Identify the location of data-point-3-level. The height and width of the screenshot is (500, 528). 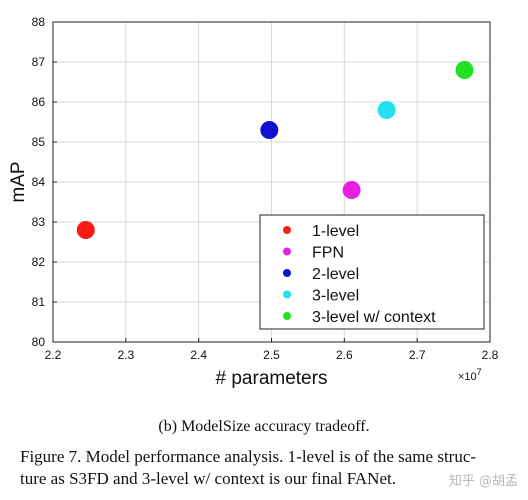
(386, 110).